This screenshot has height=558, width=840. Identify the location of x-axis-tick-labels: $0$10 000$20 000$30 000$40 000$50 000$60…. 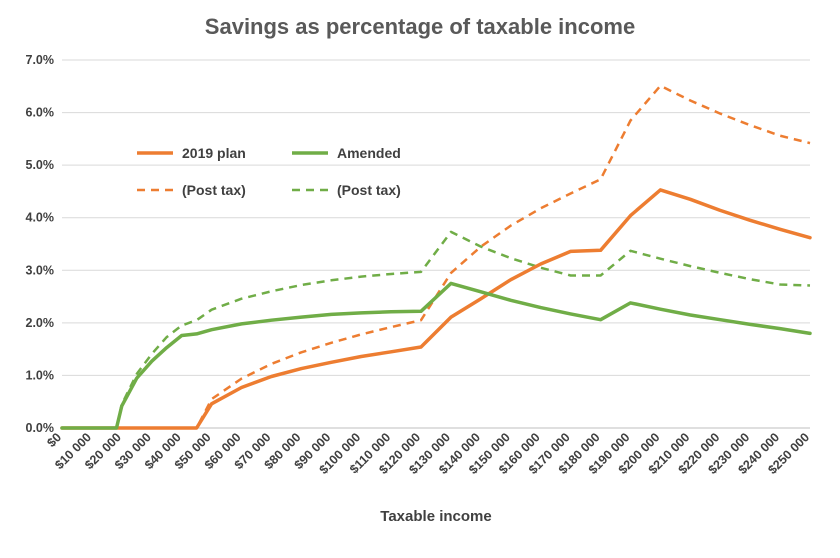
(428, 453).